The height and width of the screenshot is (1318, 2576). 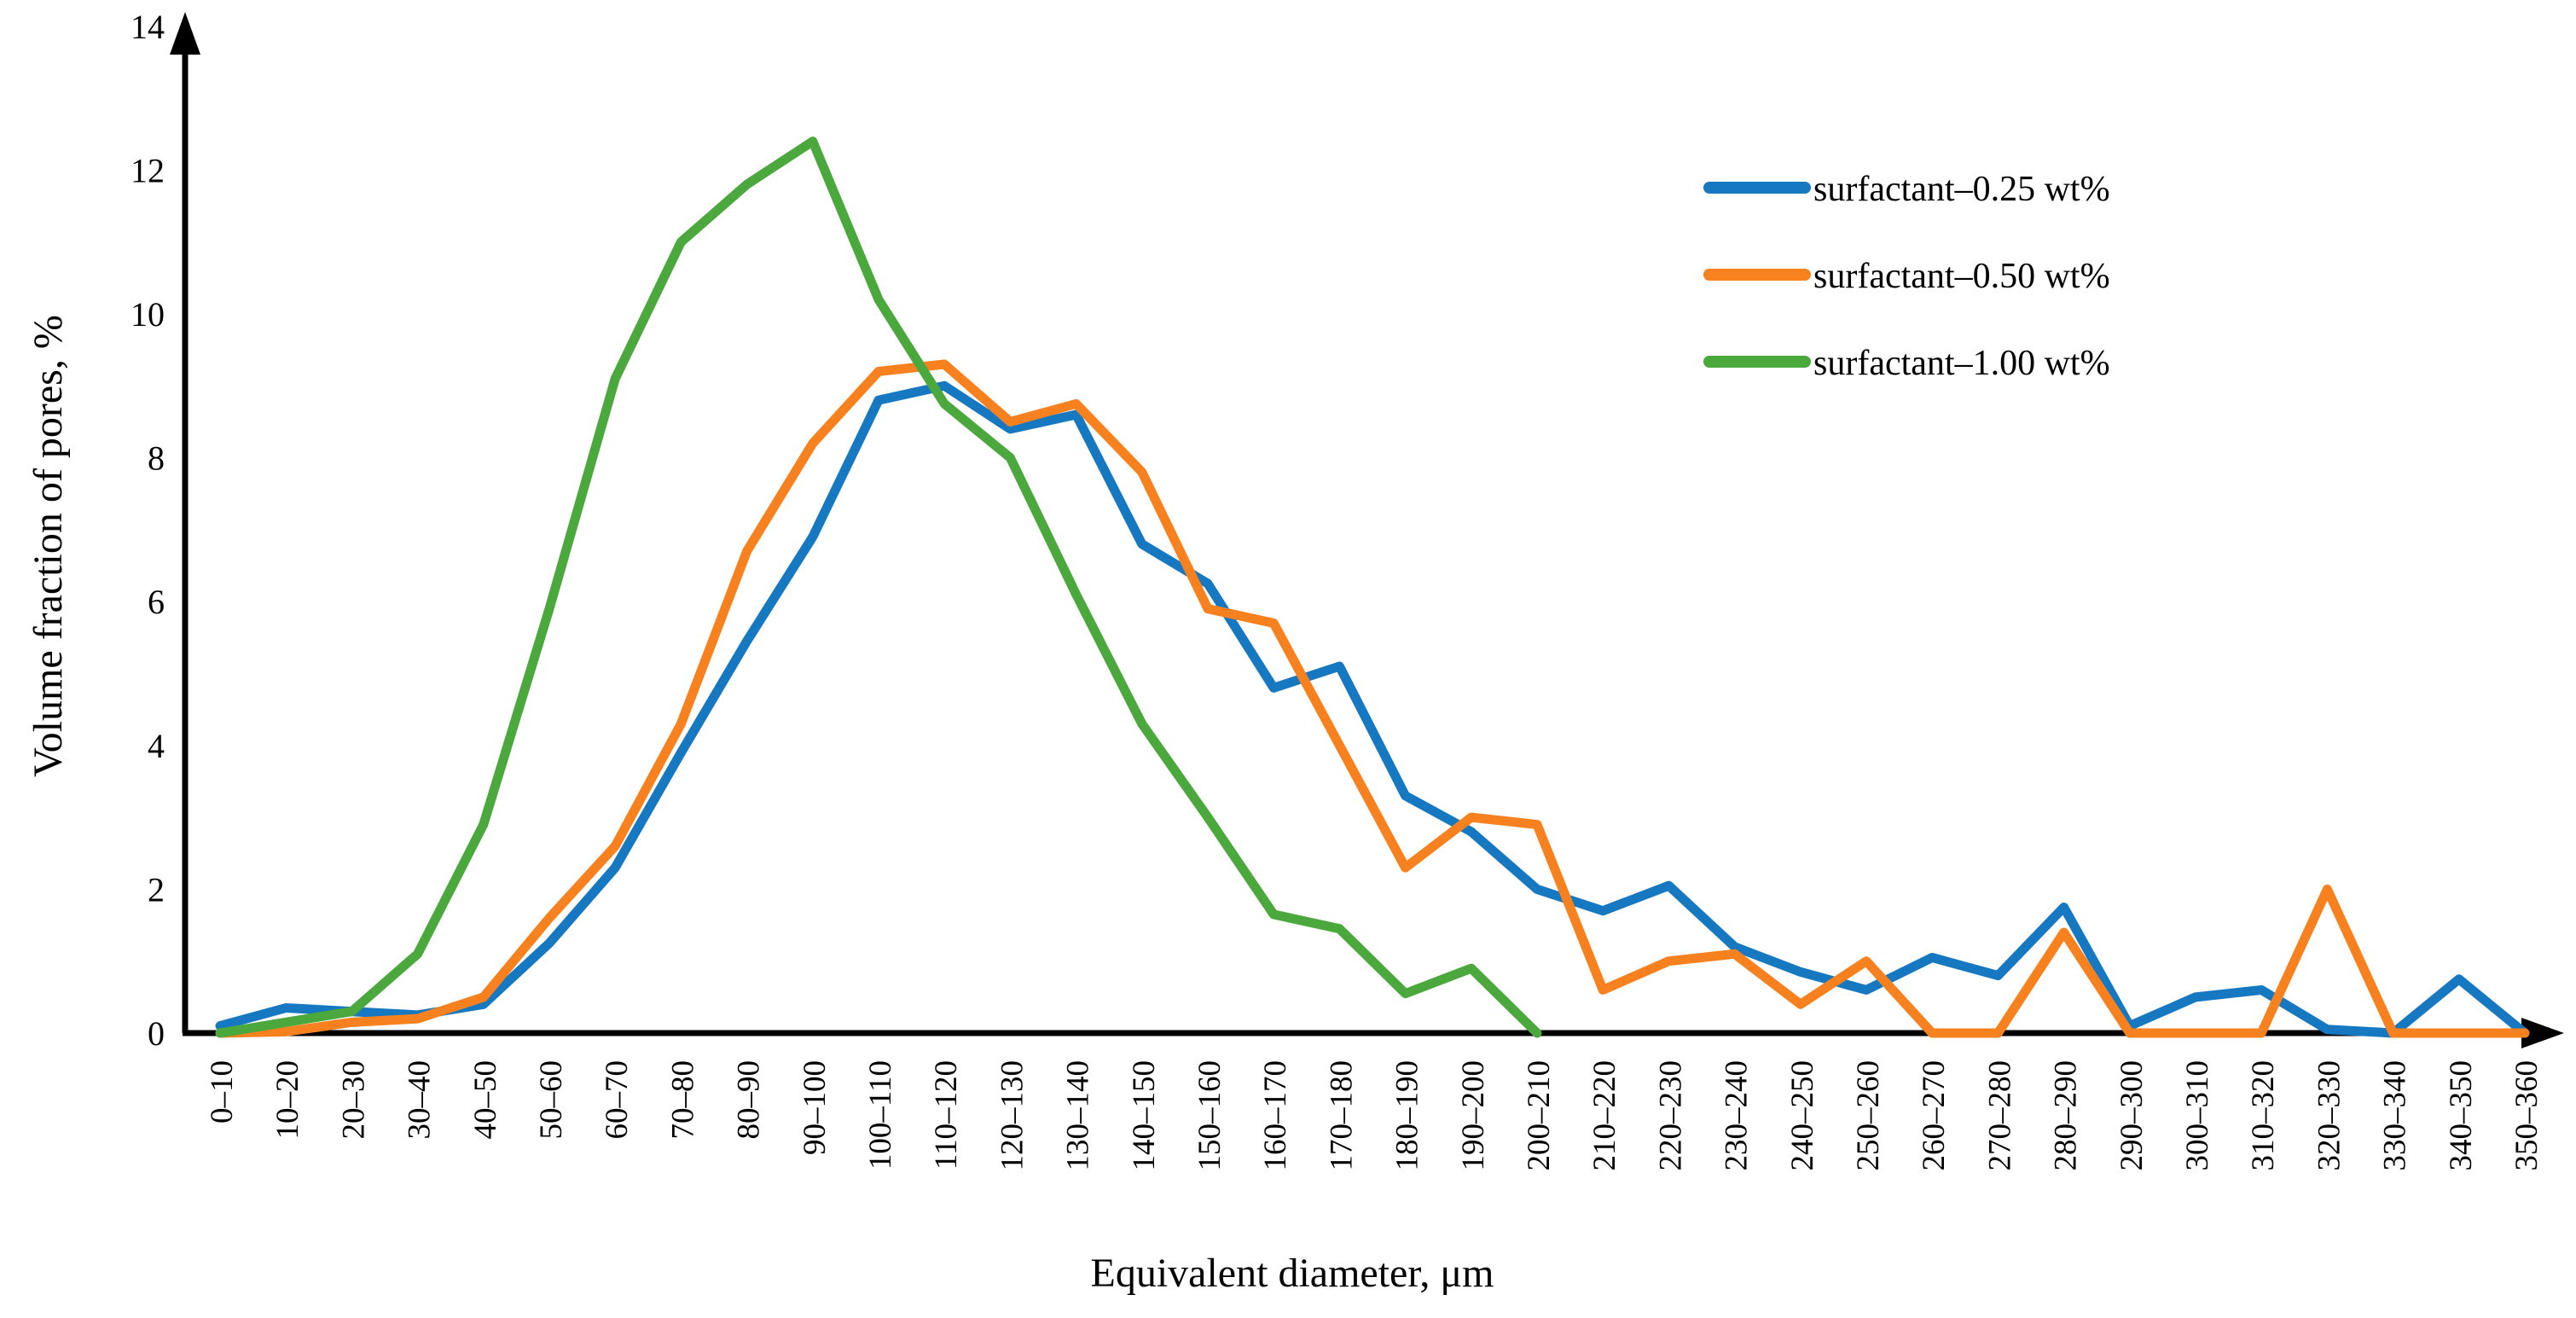 I want to click on x-tick-label: 320–330, so click(x=2329, y=1115).